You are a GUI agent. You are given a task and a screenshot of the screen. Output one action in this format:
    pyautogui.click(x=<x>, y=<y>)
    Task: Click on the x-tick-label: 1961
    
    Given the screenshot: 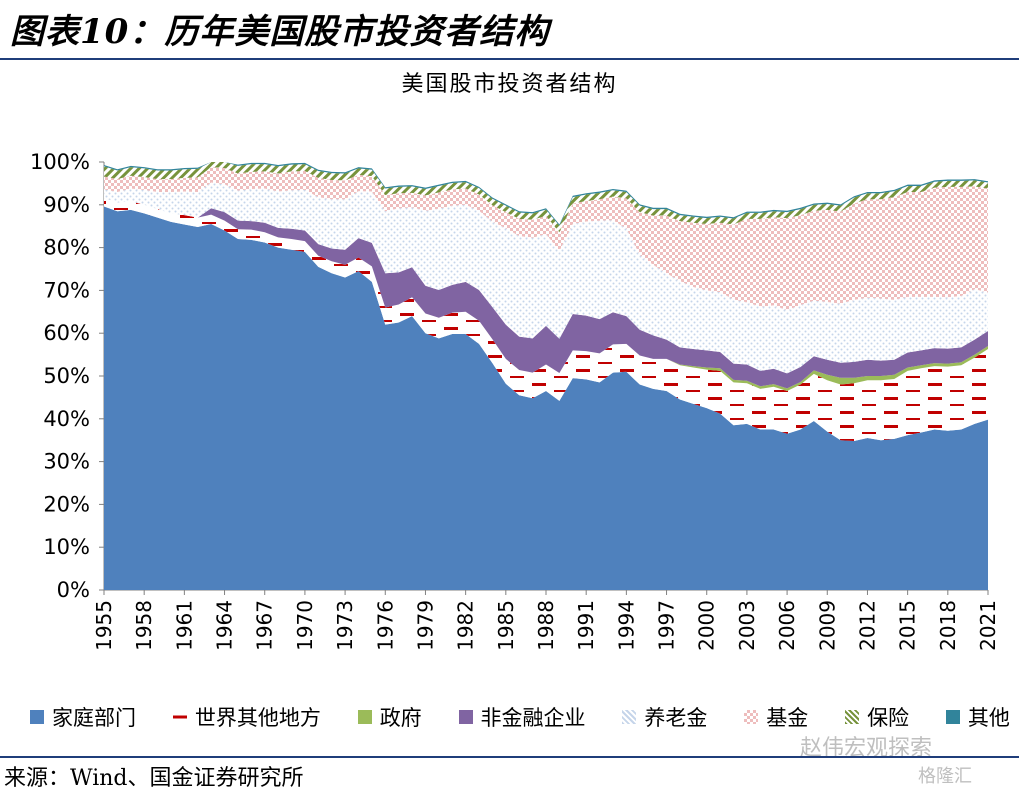 What is the action you would take?
    pyautogui.click(x=184, y=625)
    